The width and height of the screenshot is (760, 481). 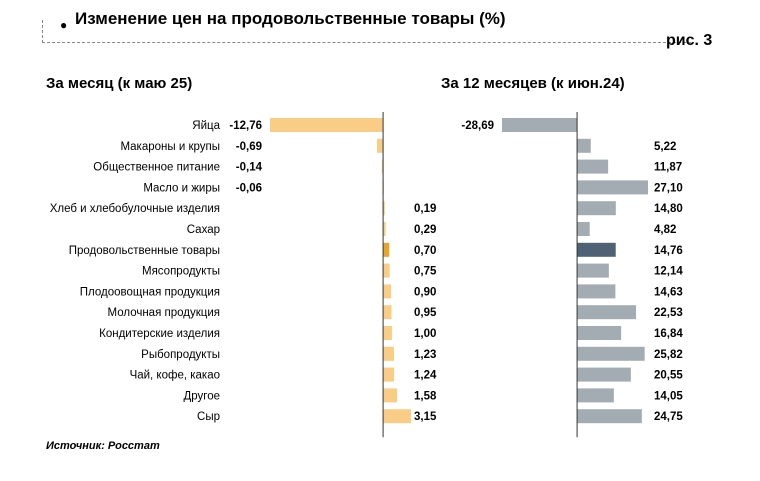 What do you see at coordinates (425, 313) in the screenshot?
I see `month-value-label: 0,95` at bounding box center [425, 313].